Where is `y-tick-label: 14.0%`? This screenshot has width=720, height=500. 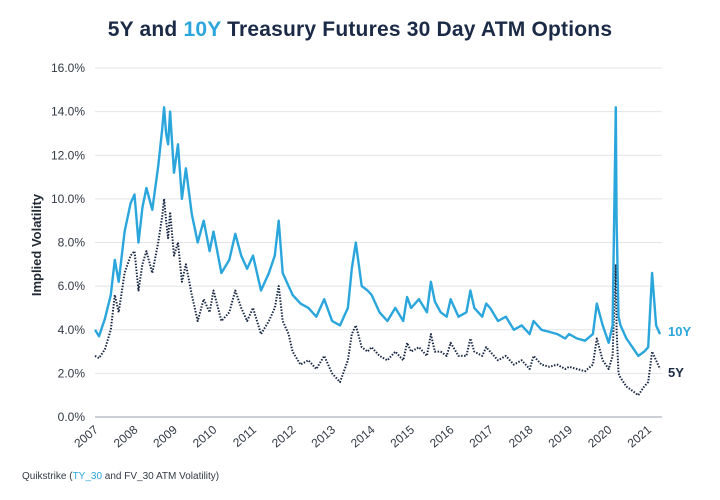 y-tick-label: 14.0% is located at coordinates (68, 112).